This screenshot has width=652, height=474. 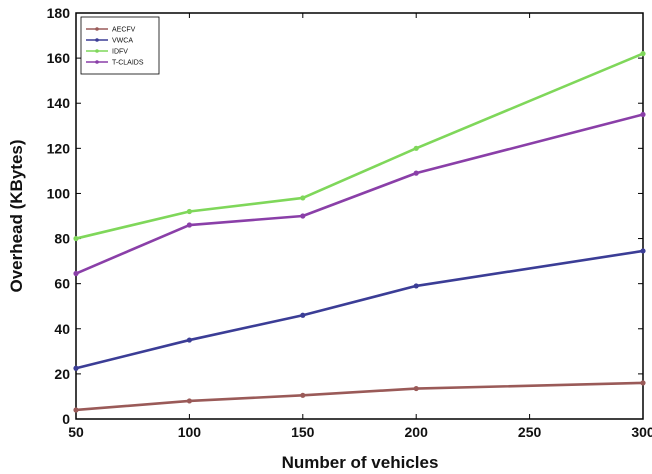 What do you see at coordinates (122, 41) in the screenshot?
I see `legend-label: VWCA` at bounding box center [122, 41].